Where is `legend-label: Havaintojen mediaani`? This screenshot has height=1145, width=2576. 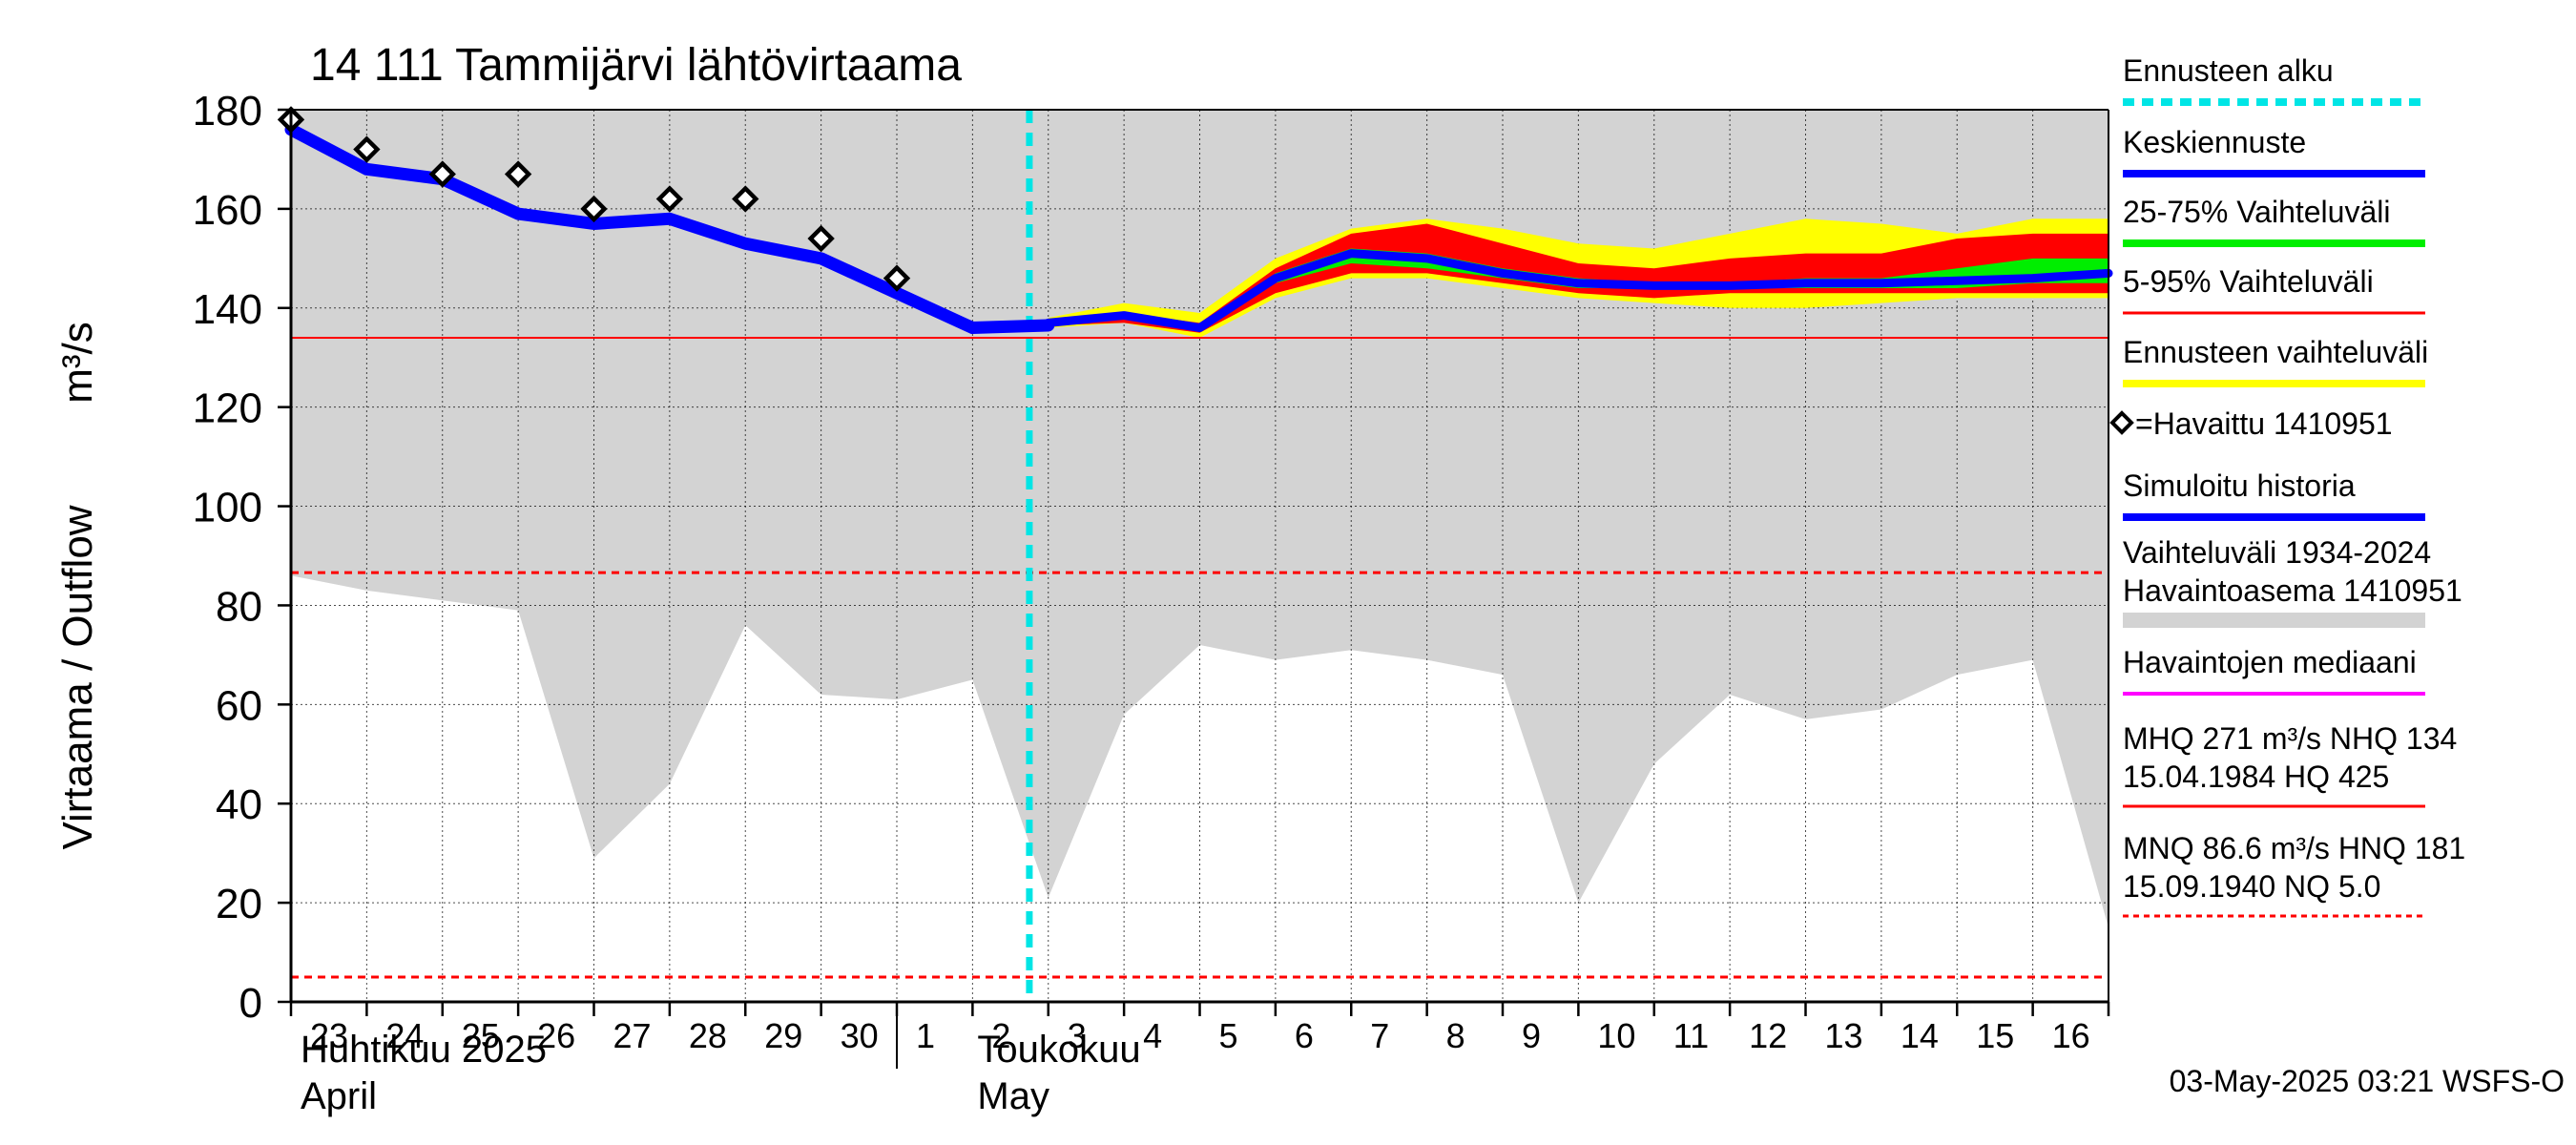 legend-label: Havaintojen mediaani is located at coordinates (2270, 662).